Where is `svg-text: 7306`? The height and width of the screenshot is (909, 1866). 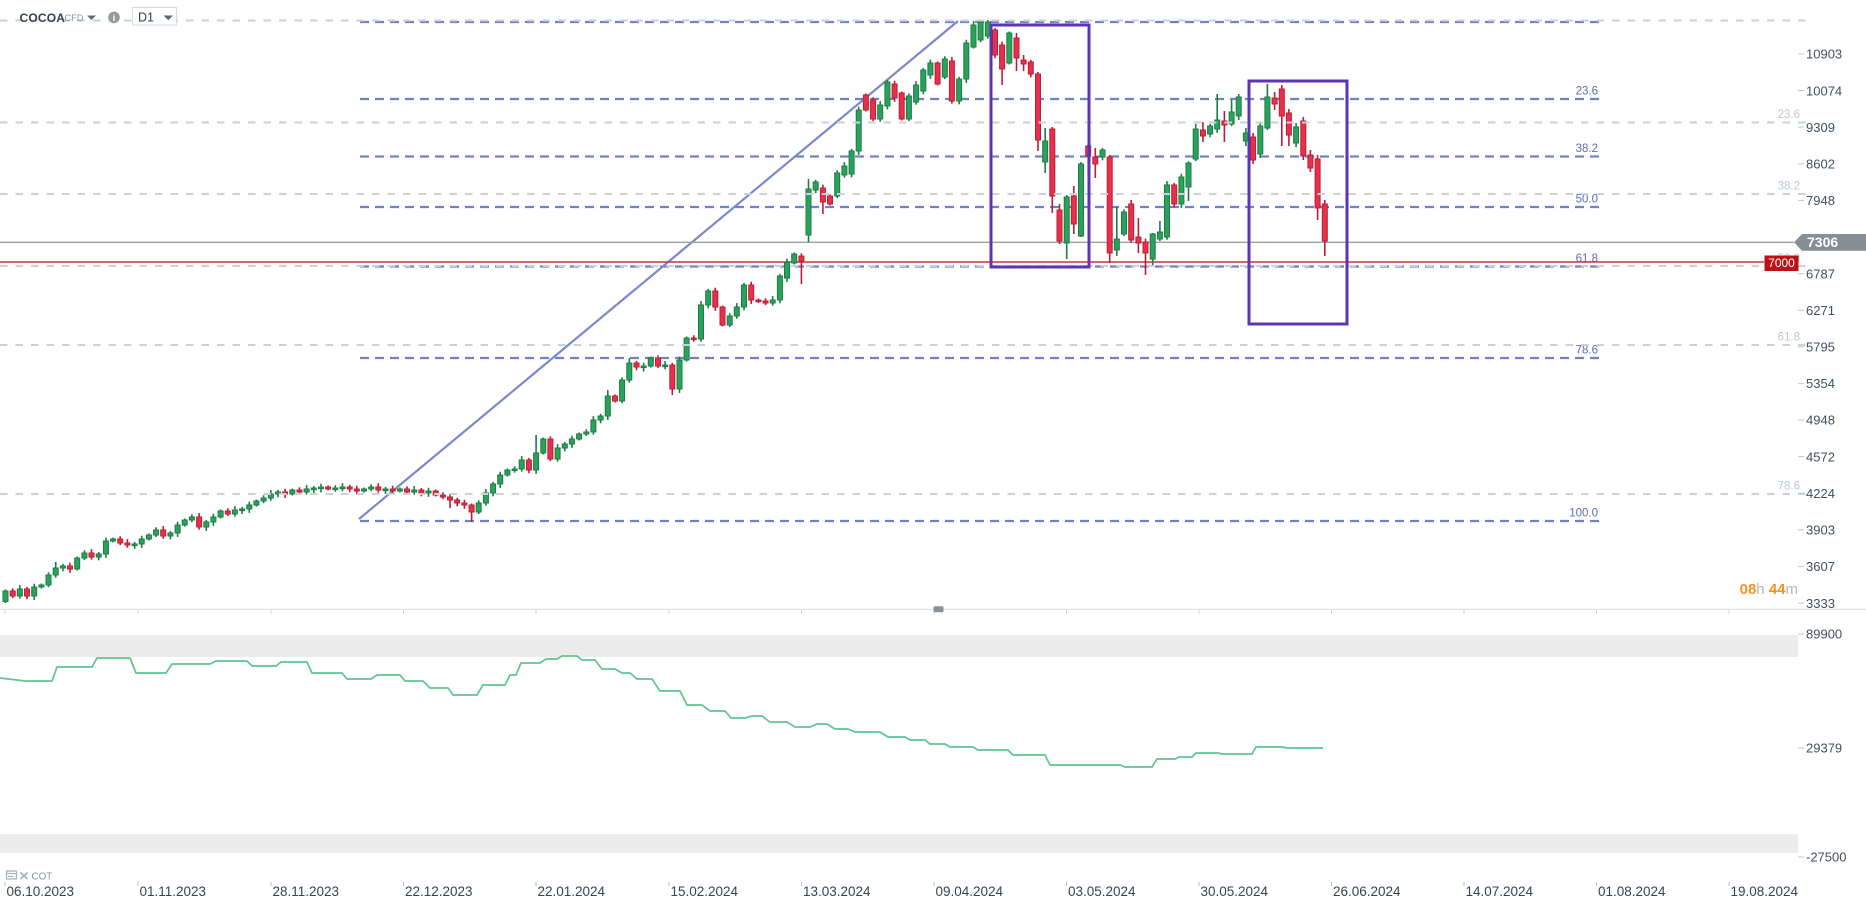 svg-text: 7306 is located at coordinates (1822, 242).